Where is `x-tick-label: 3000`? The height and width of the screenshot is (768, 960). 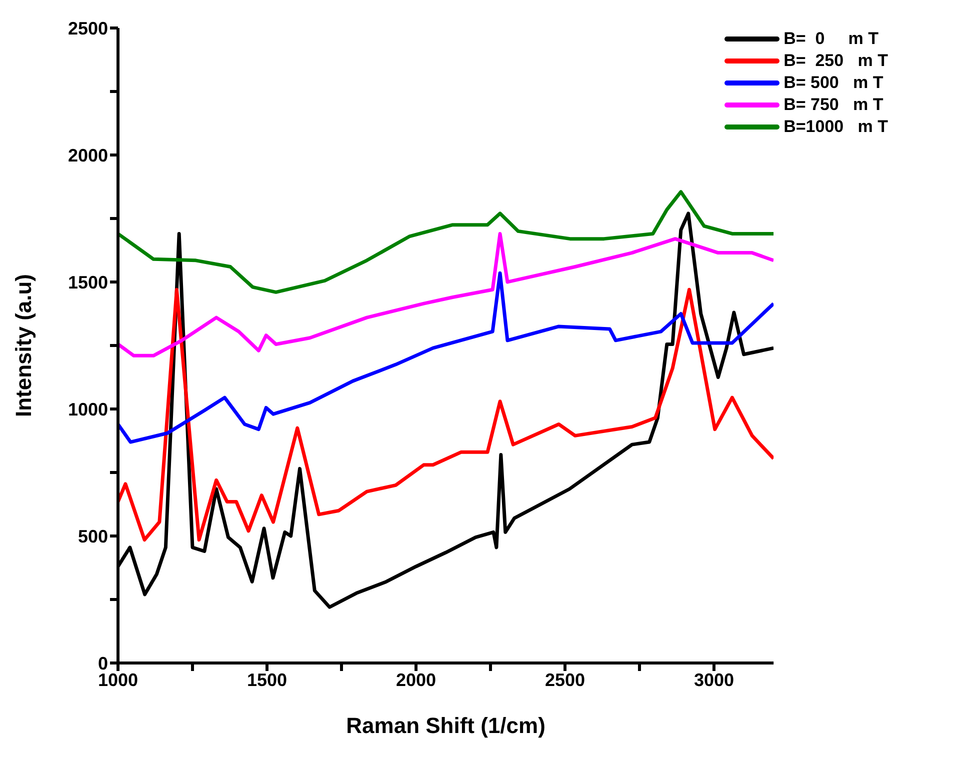
x-tick-label: 3000 is located at coordinates (714, 680).